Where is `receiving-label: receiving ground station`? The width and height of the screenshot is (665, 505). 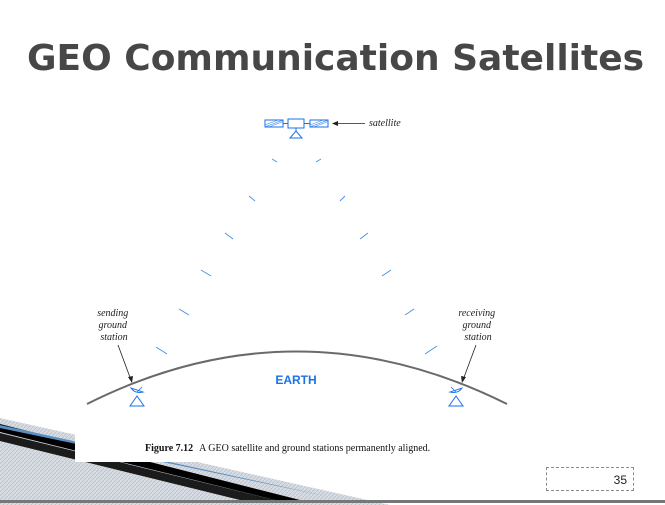
receiving-label: receiving ground station is located at coordinates (477, 325).